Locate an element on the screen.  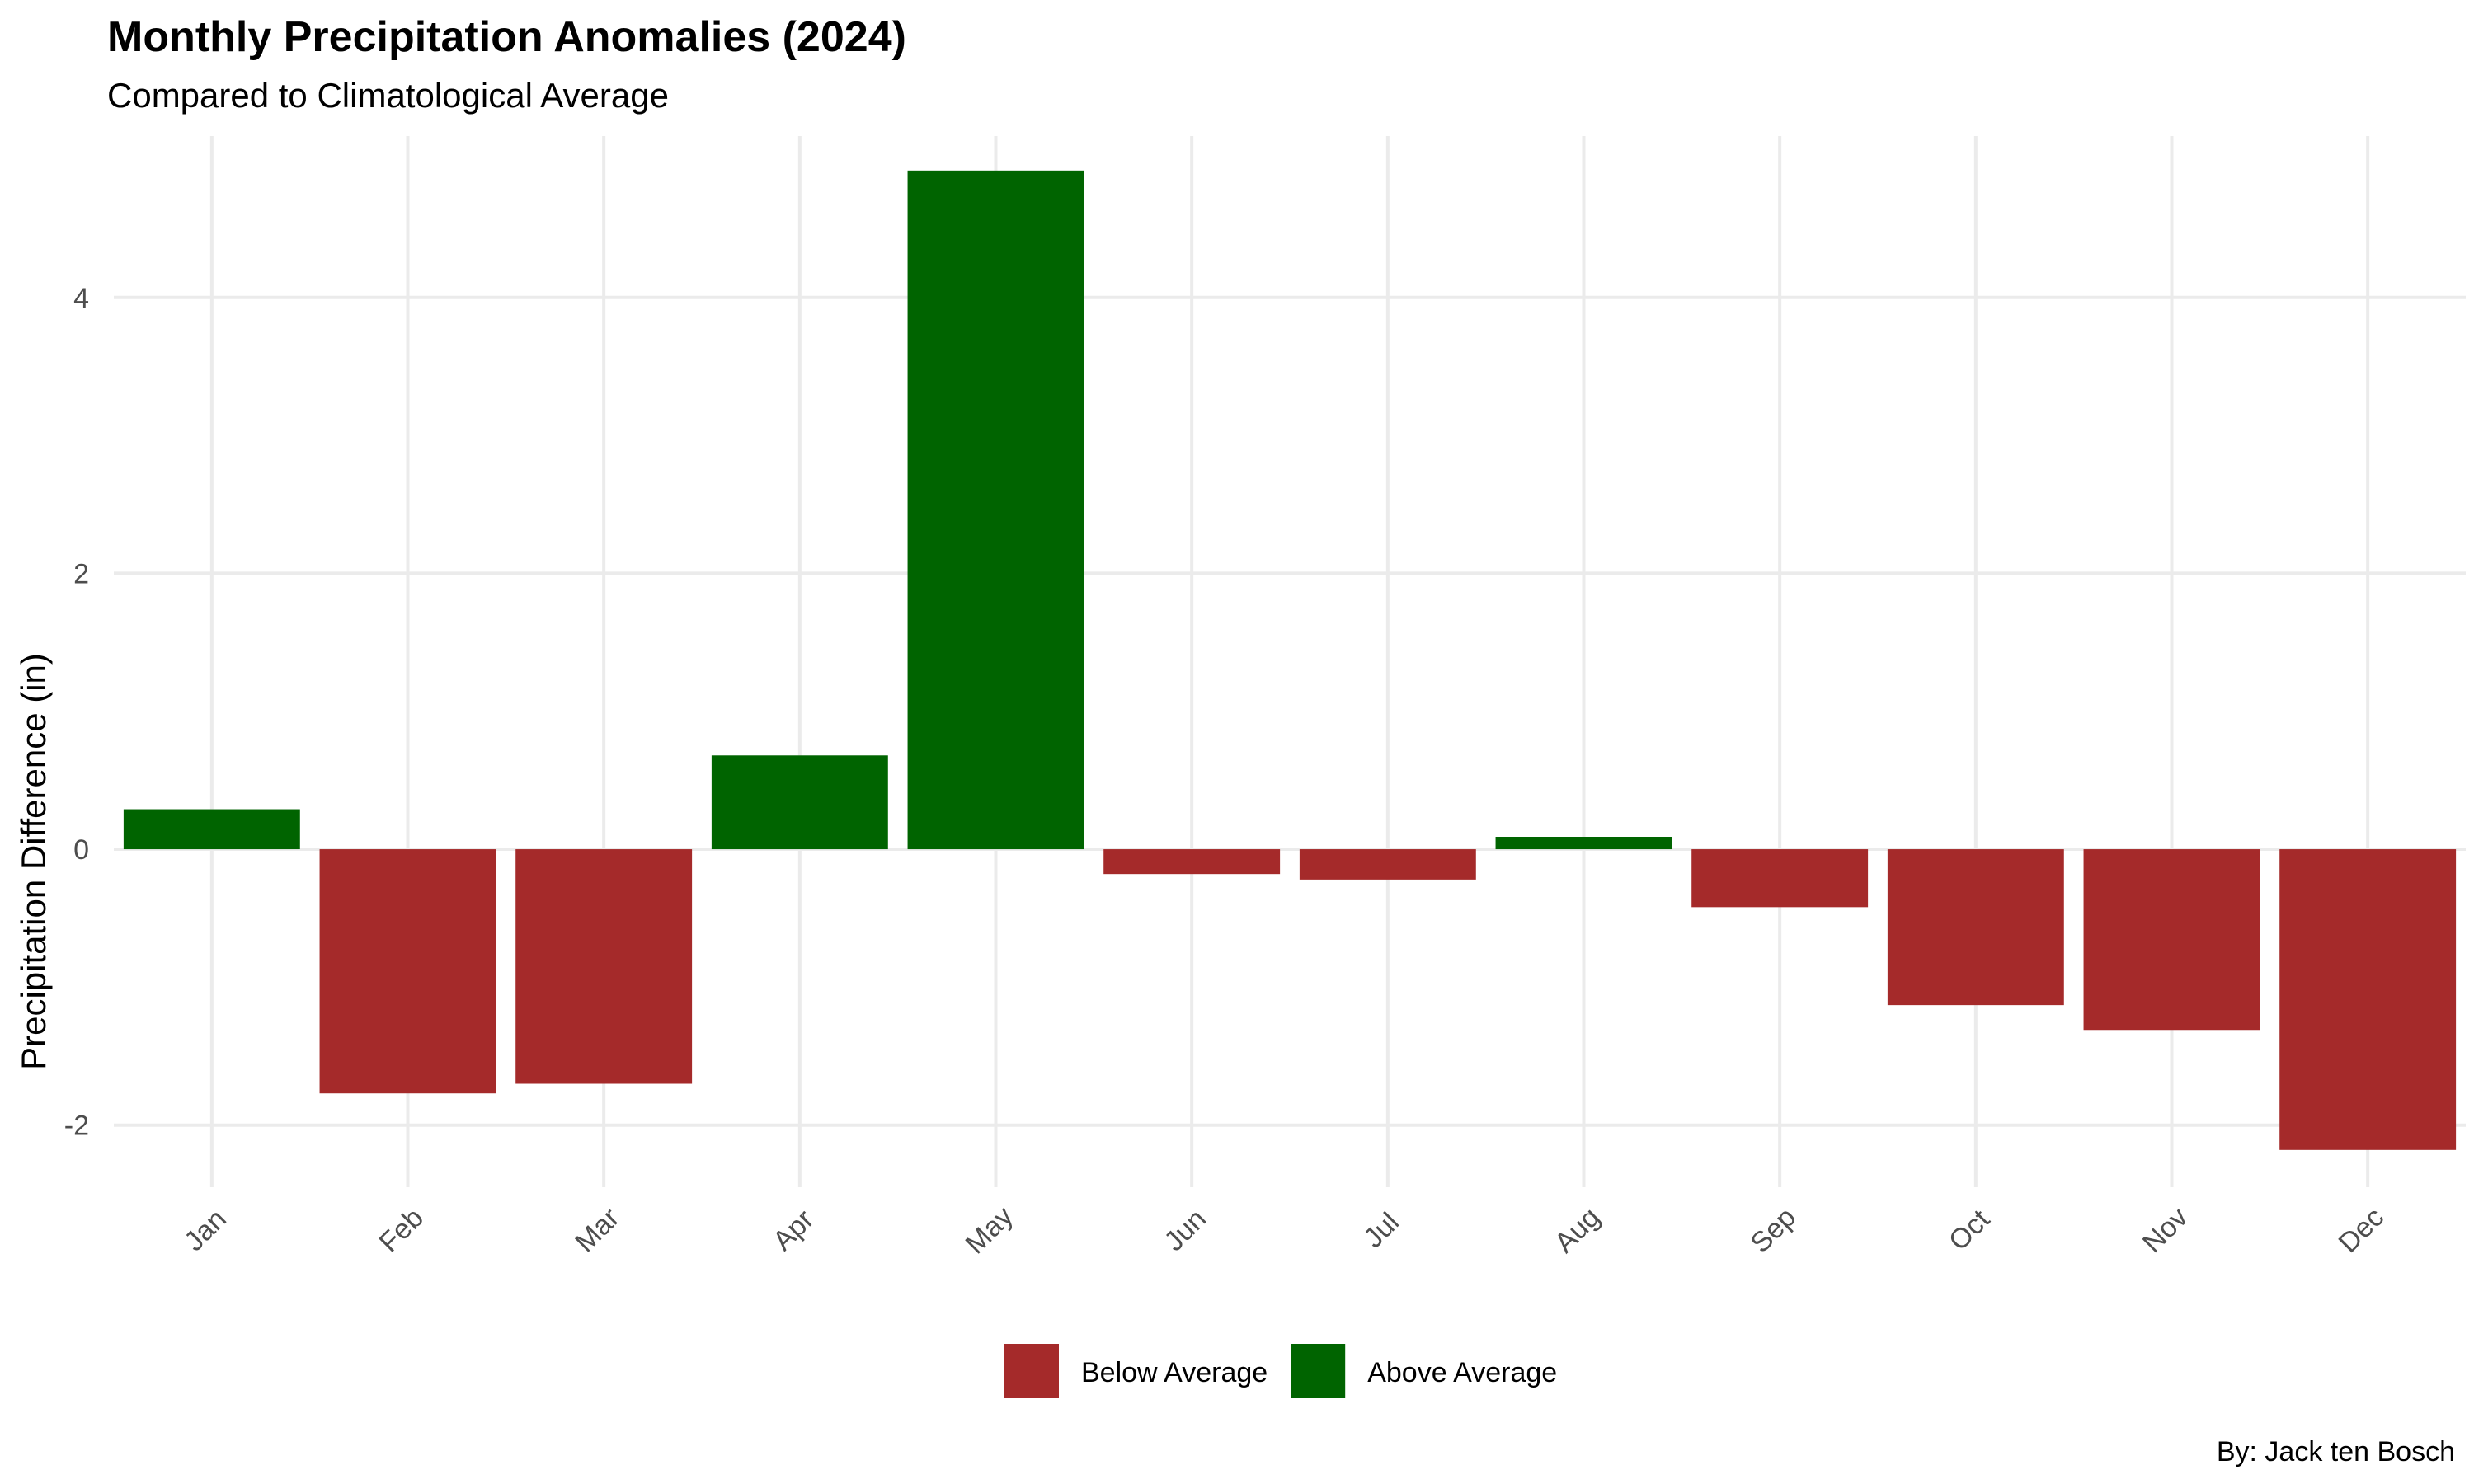
bar-nov is located at coordinates (2171, 940).